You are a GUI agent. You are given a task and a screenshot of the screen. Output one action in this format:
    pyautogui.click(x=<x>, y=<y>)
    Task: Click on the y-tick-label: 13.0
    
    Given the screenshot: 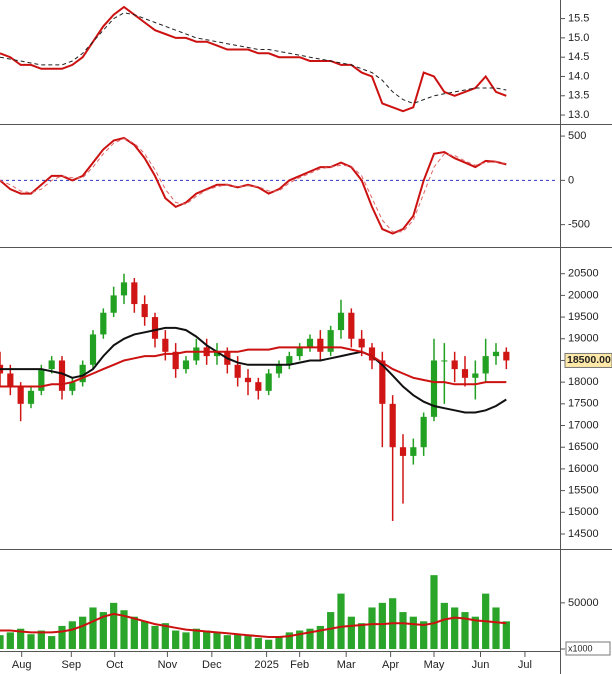 What is the action you would take?
    pyautogui.click(x=578, y=115)
    